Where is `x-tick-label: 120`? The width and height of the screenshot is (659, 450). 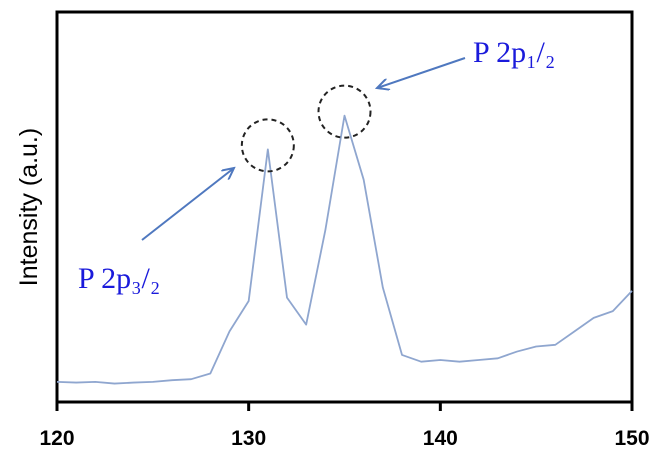
x-tick-label: 120 is located at coordinates (56, 438).